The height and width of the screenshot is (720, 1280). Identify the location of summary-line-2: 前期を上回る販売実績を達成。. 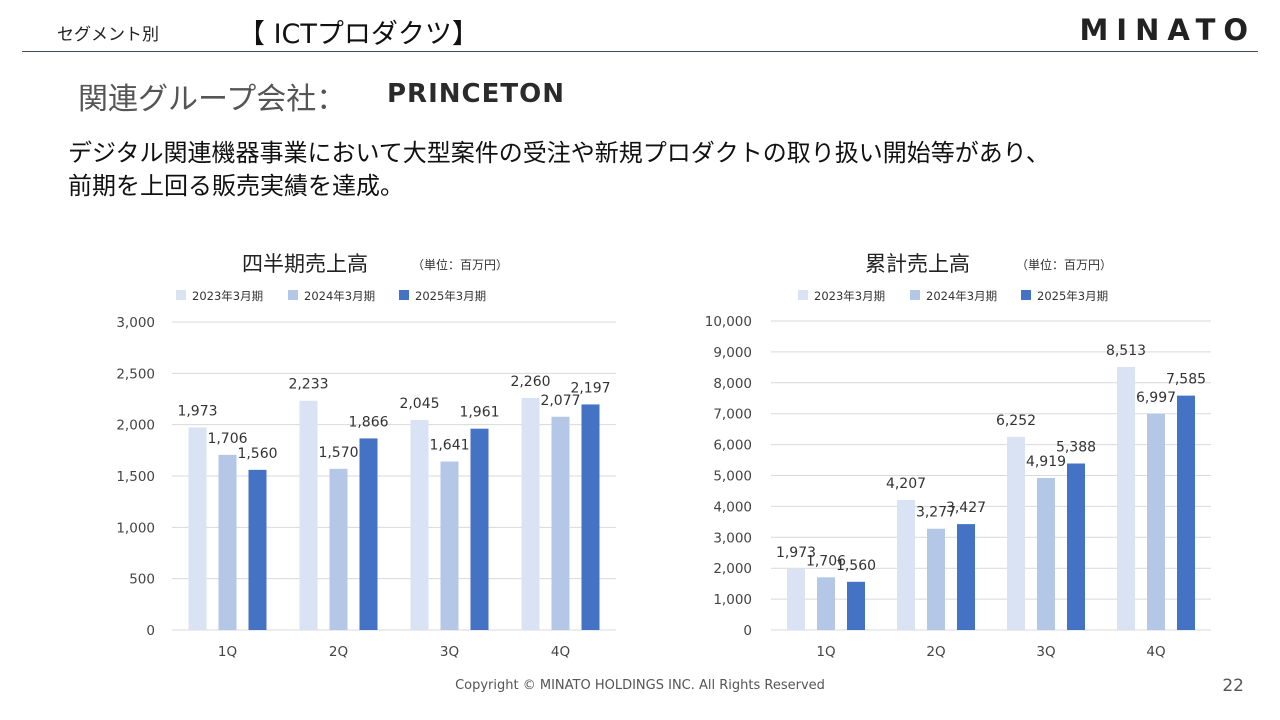
(236, 186).